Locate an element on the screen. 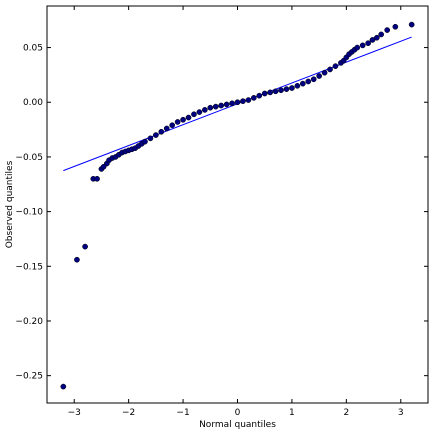 The width and height of the screenshot is (436, 436). x-tick-label: 1 is located at coordinates (292, 413).